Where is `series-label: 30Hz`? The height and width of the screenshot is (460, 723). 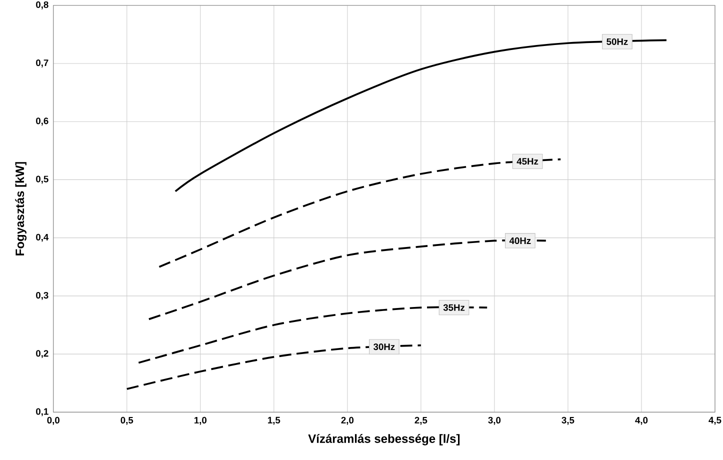 series-label: 30Hz is located at coordinates (384, 346).